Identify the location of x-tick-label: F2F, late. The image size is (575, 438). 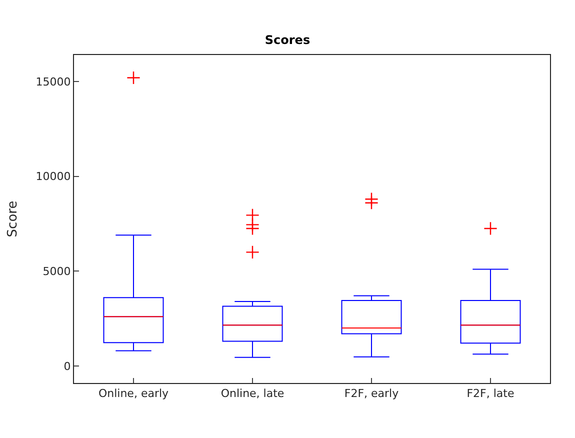
(490, 393).